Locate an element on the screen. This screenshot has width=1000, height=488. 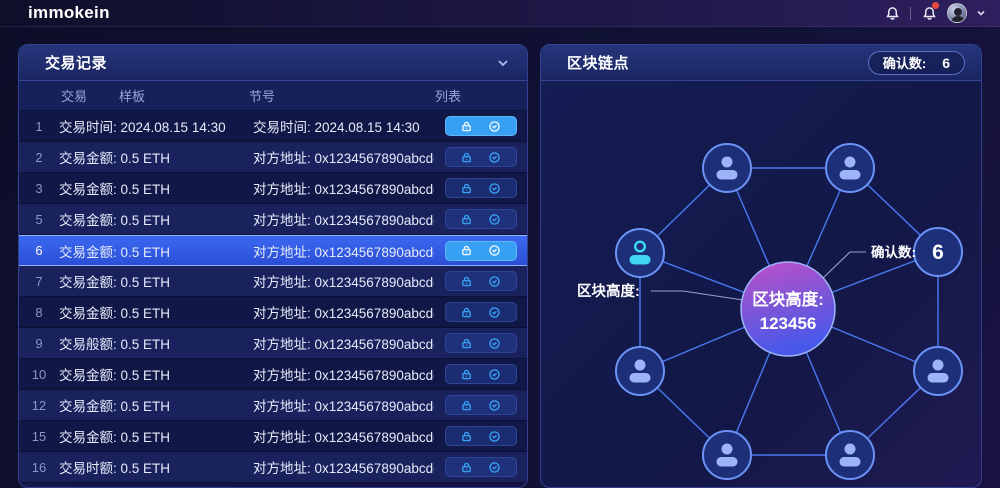
node-confirmations: 6 is located at coordinates (938, 252).